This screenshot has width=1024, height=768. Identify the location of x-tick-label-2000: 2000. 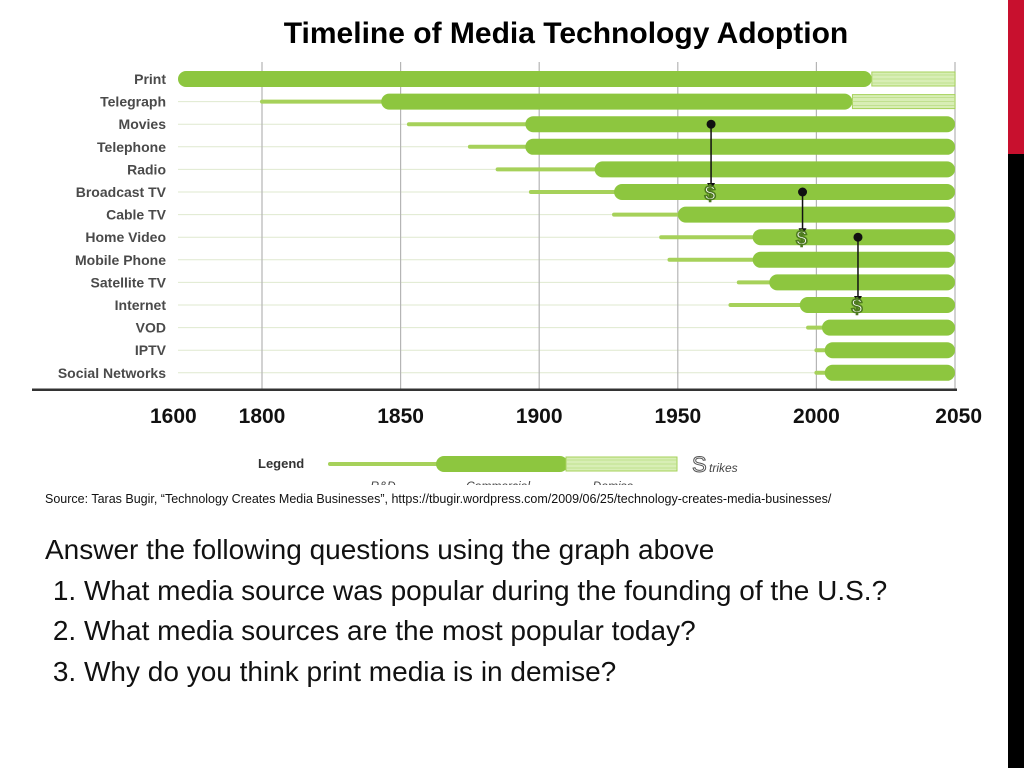
(816, 416).